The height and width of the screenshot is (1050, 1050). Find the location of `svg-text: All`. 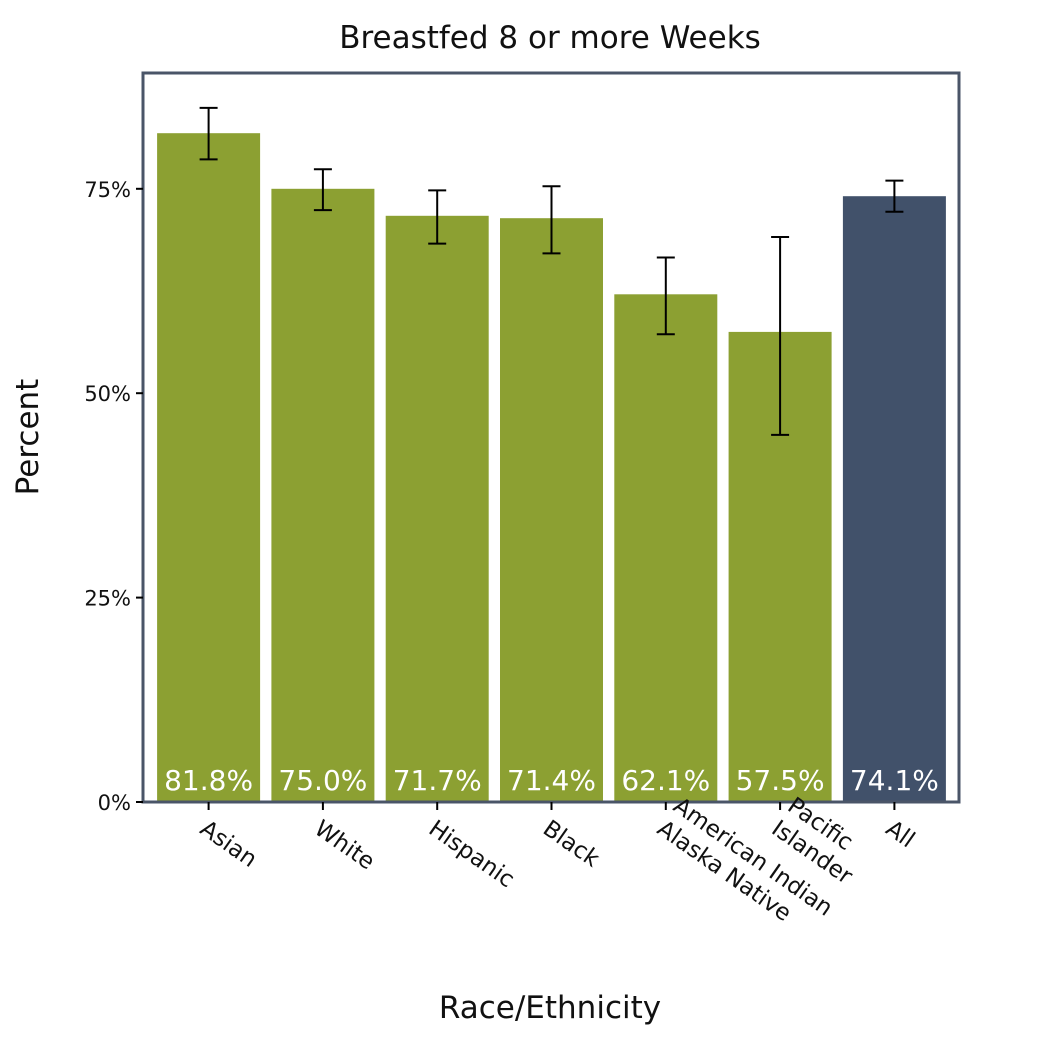

svg-text: All is located at coordinates (900, 835).